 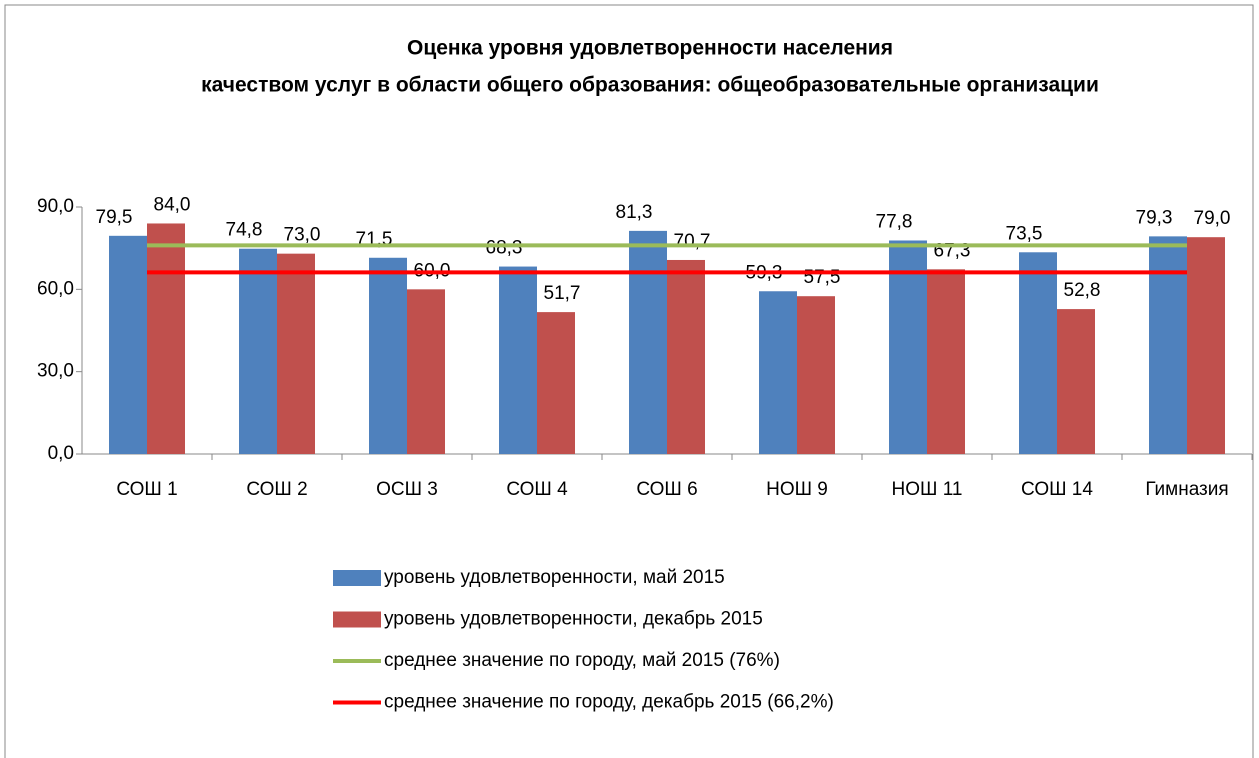 I want to click on x-tick-label: НОШ 11, so click(x=927, y=489).